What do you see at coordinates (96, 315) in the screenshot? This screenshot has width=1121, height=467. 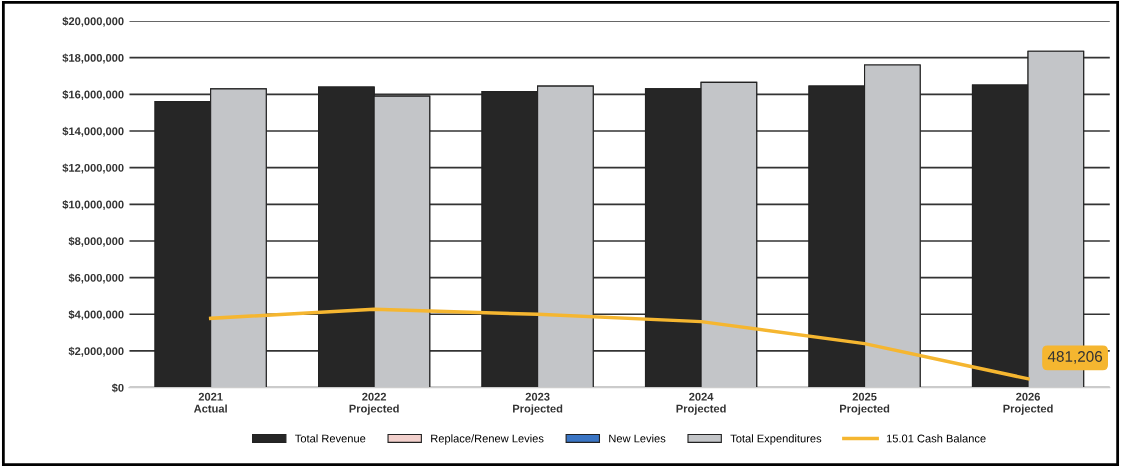 I see `y-tick-label: $4,000,000` at bounding box center [96, 315].